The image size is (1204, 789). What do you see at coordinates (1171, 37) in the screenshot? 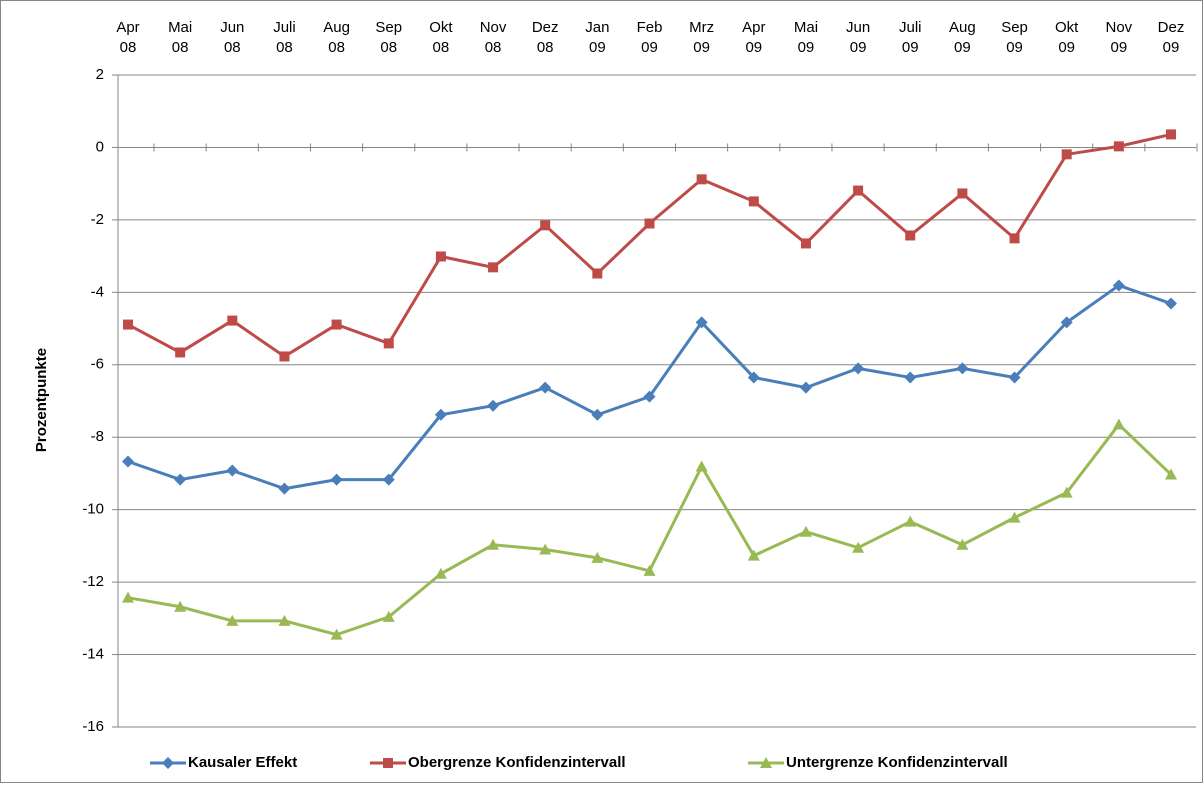
I see `x-tick-label: Dez 09` at bounding box center [1171, 37].